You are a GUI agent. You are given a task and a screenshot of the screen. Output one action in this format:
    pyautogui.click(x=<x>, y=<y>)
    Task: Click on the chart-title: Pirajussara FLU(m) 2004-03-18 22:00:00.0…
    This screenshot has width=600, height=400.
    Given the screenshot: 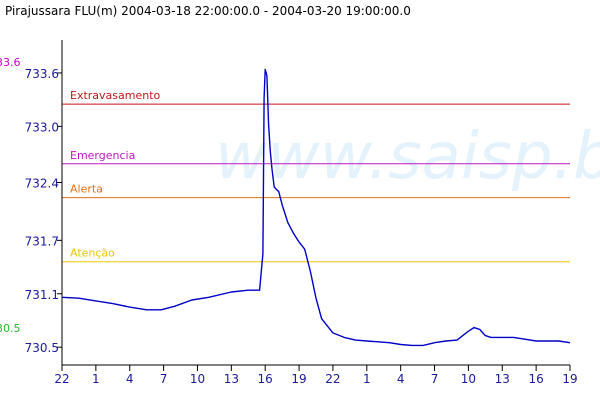 What is the action you would take?
    pyautogui.click(x=208, y=11)
    